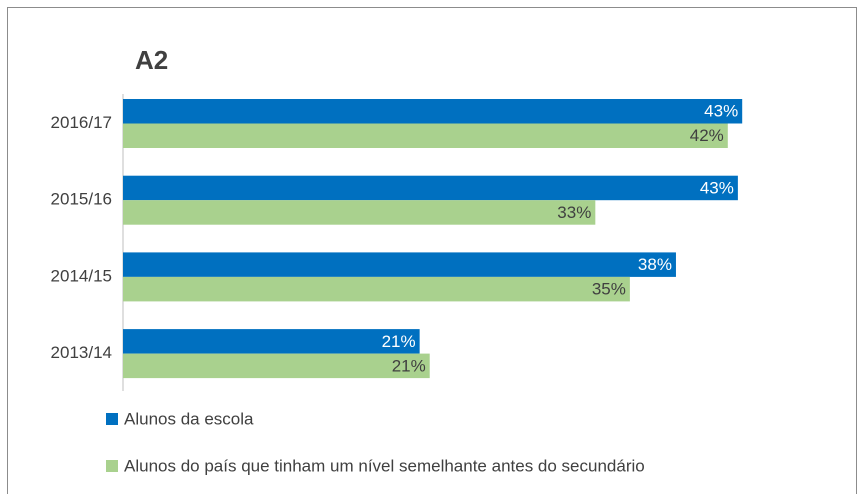 This screenshot has width=865, height=494. What do you see at coordinates (574, 212) in the screenshot?
I see `data-label: 33%` at bounding box center [574, 212].